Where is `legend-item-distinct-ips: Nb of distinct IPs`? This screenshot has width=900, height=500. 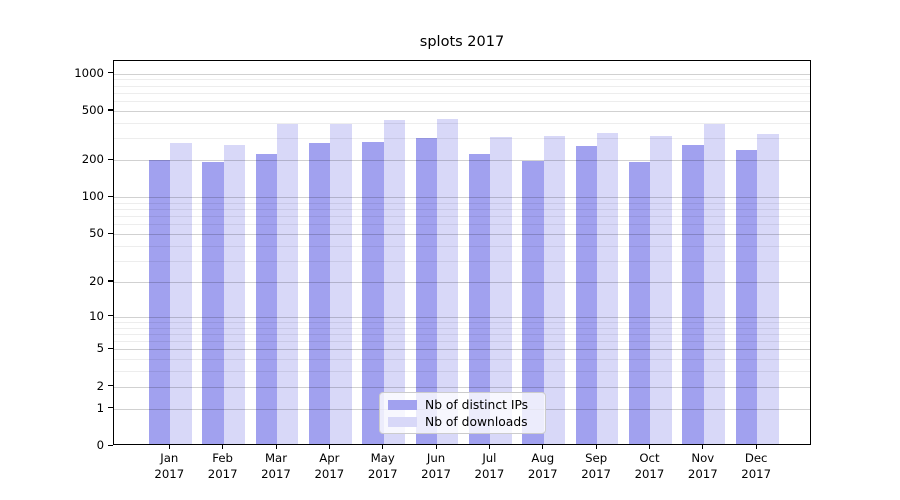 legend-item-distinct-ips: Nb of distinct IPs is located at coordinates (462, 405).